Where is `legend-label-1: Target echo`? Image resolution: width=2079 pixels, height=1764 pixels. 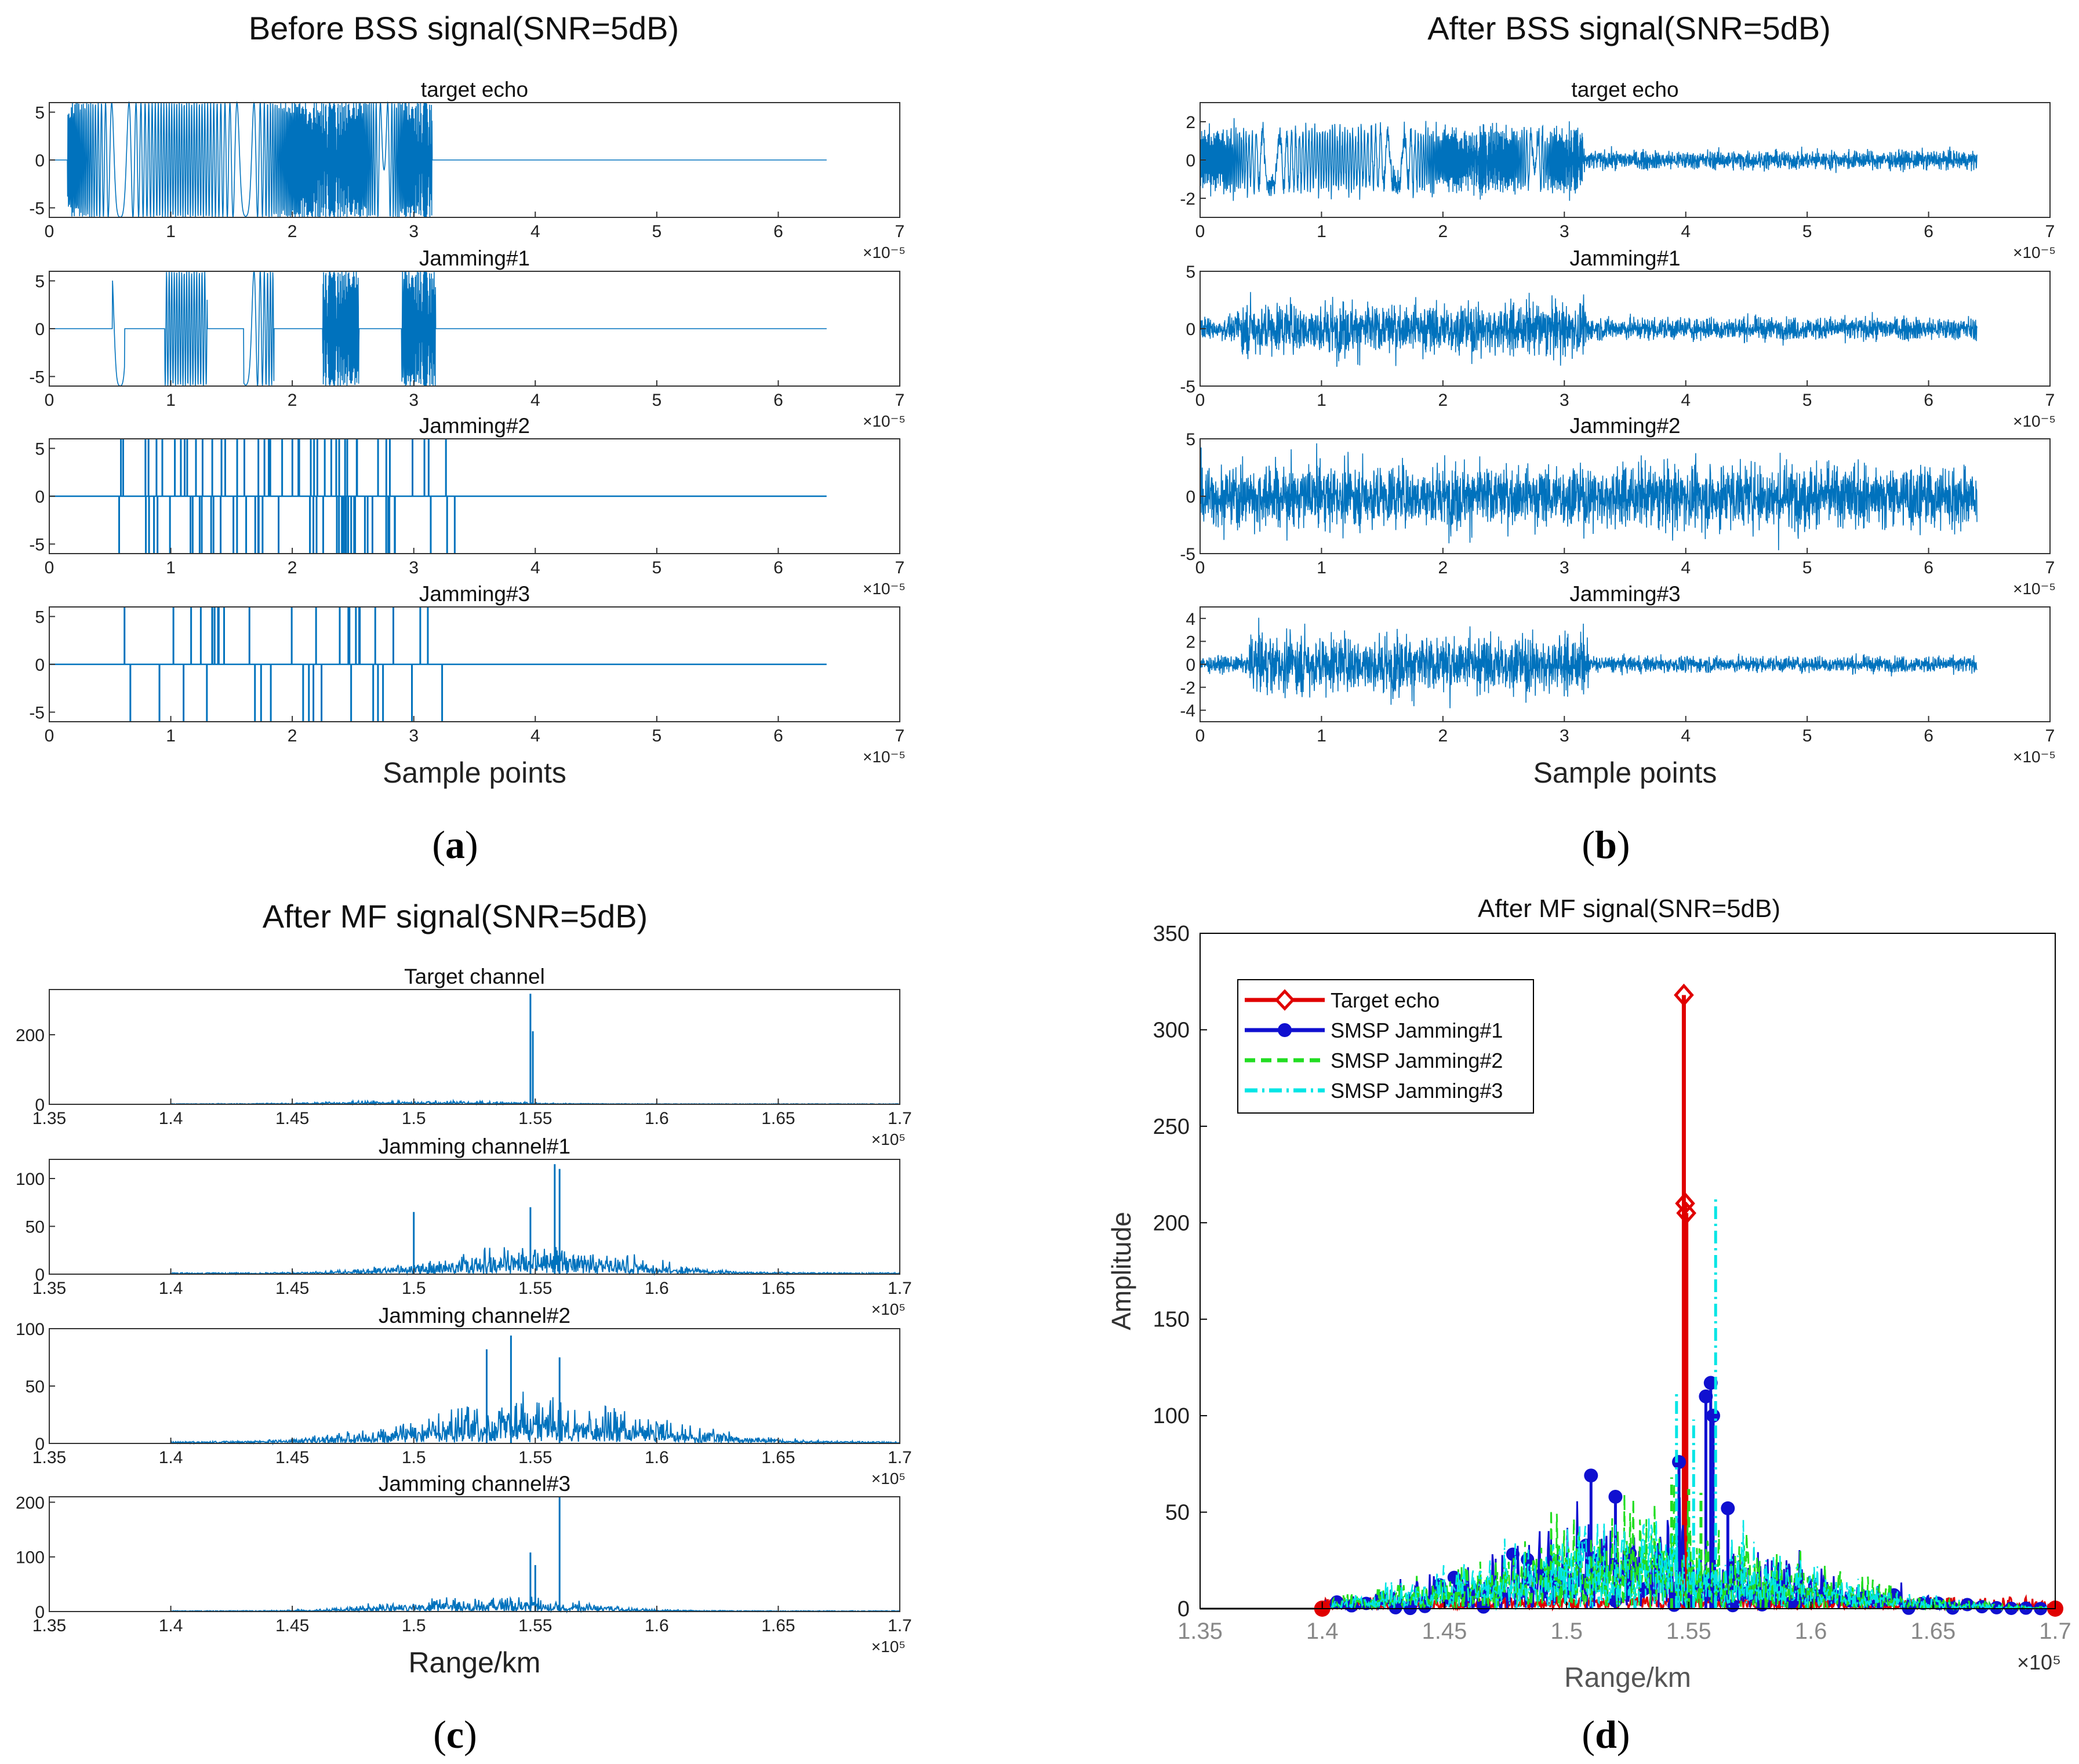 legend-label-1: Target echo is located at coordinates (1385, 1000).